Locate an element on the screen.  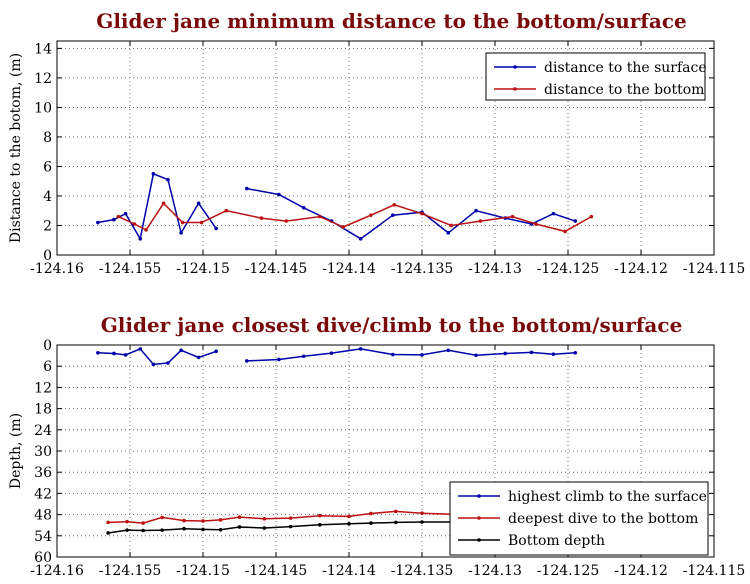
legend-entry: highest climb to the surface is located at coordinates (607, 497).